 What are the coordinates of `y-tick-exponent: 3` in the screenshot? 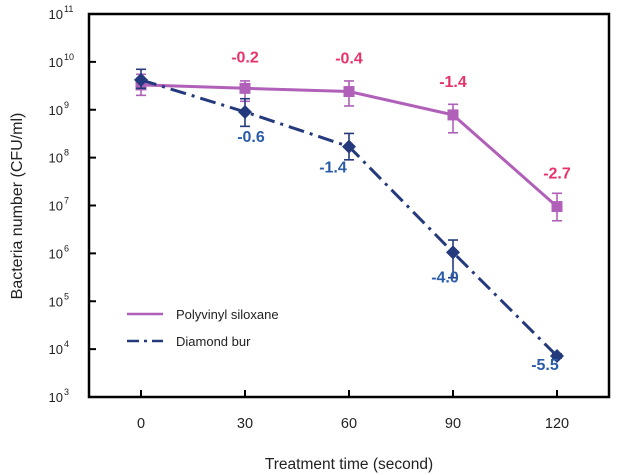 It's located at (66, 392).